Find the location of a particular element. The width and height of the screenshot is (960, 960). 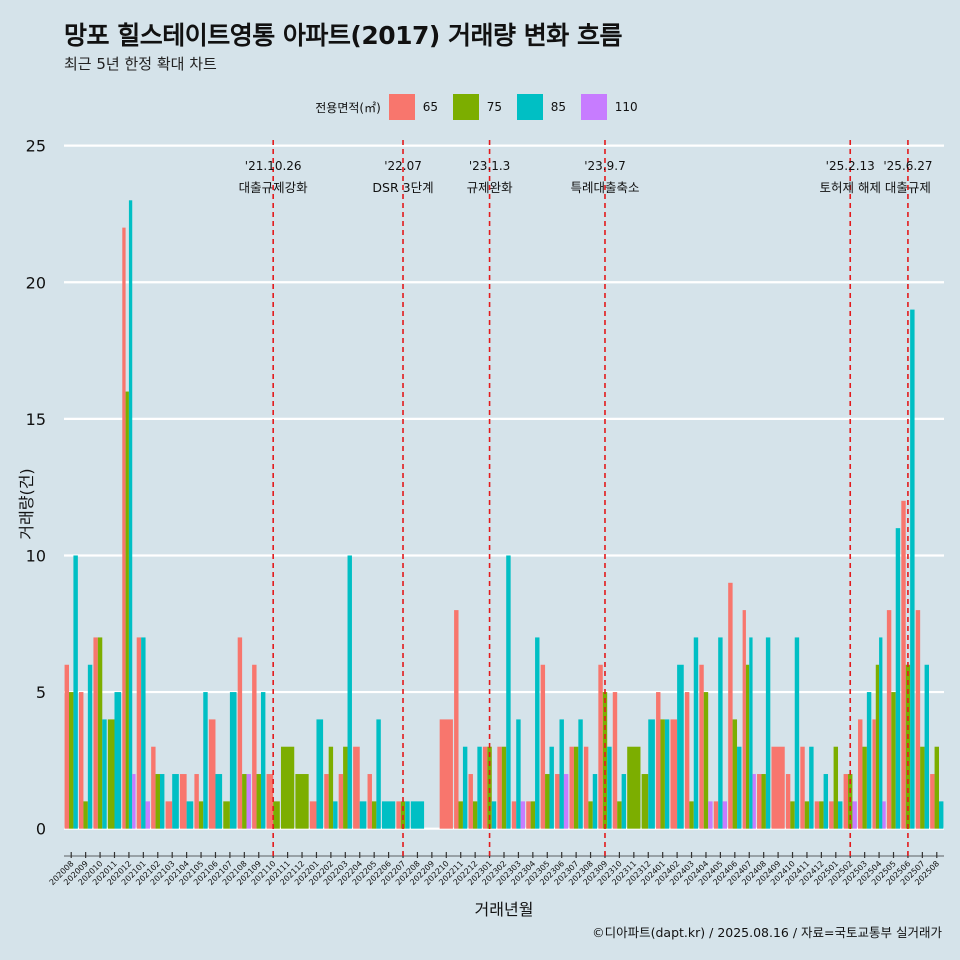

event-date: '25.6.27 is located at coordinates (907, 166).